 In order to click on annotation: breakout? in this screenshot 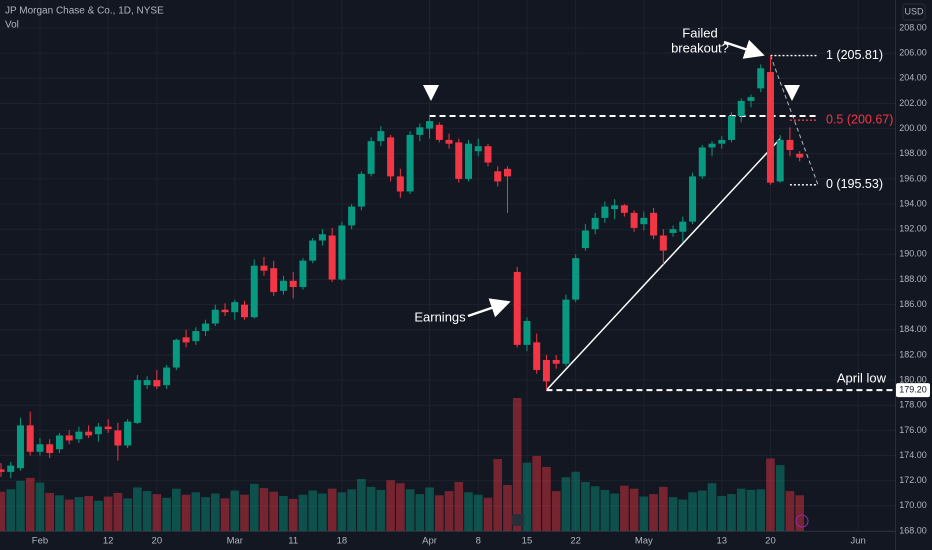, I will do `click(700, 47)`.